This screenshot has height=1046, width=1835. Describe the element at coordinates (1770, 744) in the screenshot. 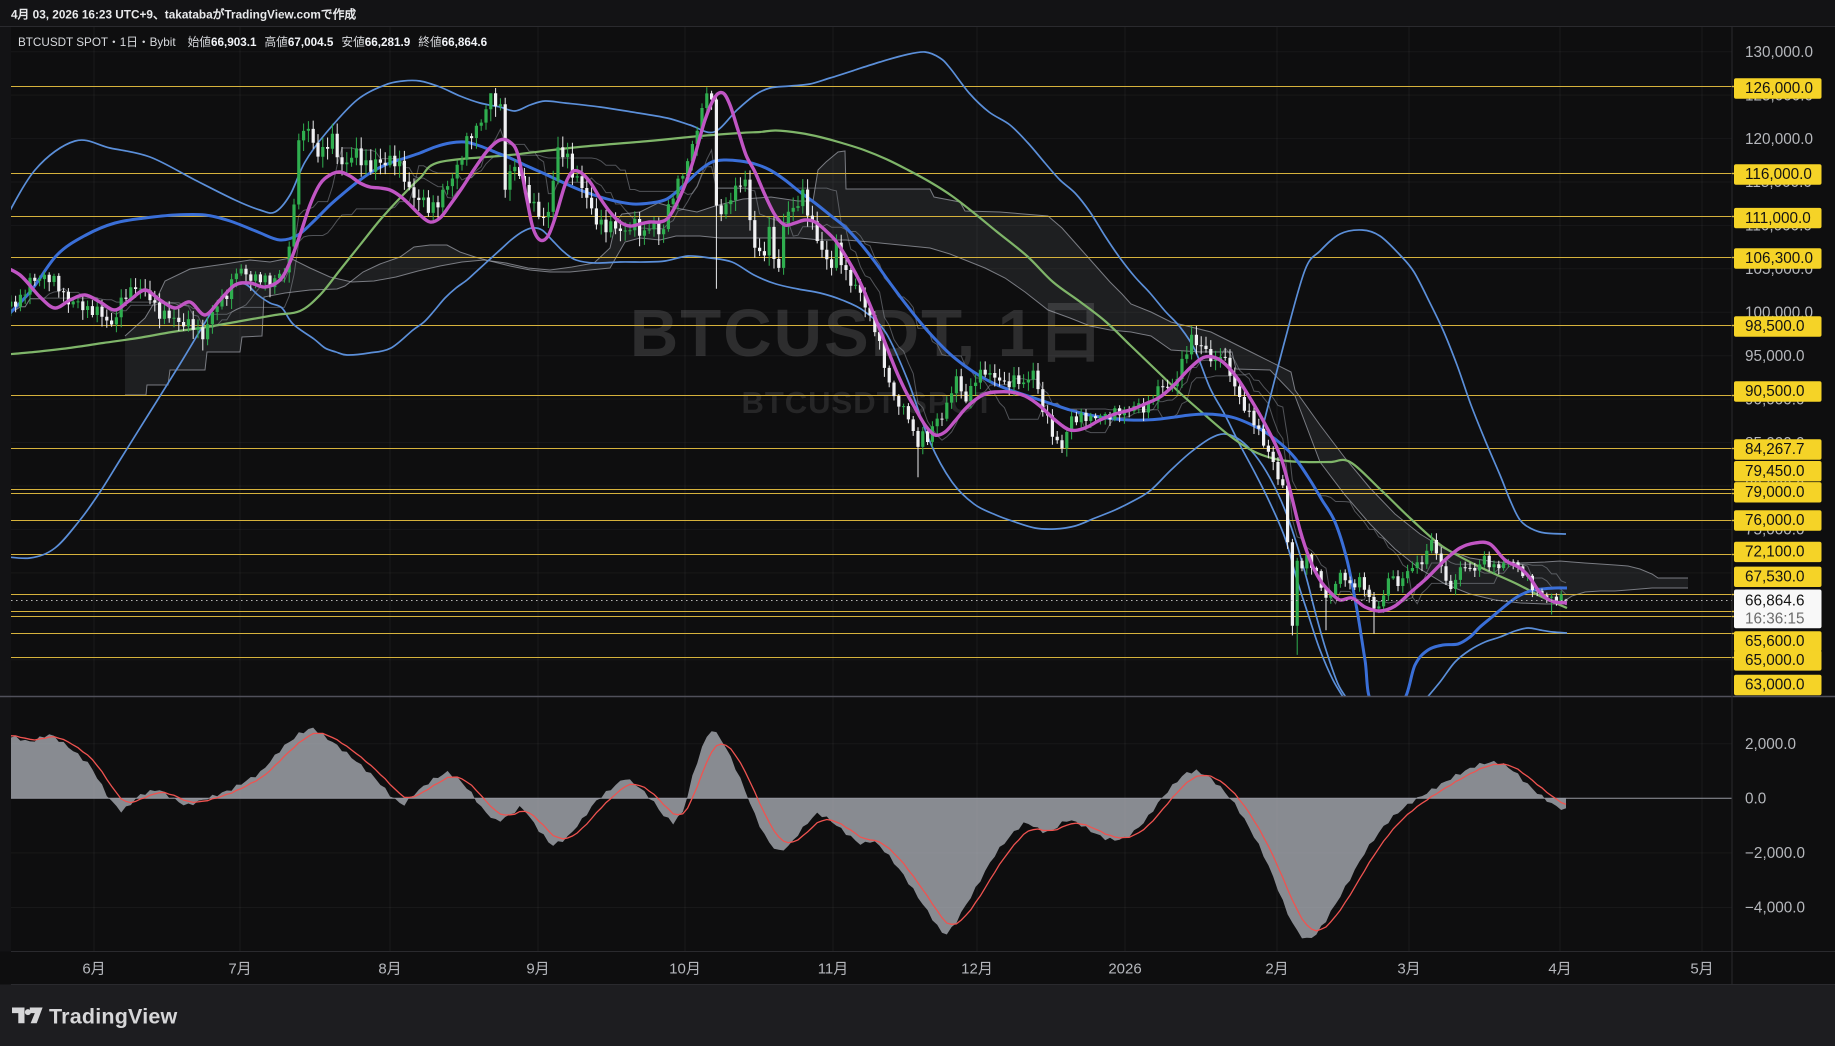

I see `svg-text: 2,000.0` at that location.